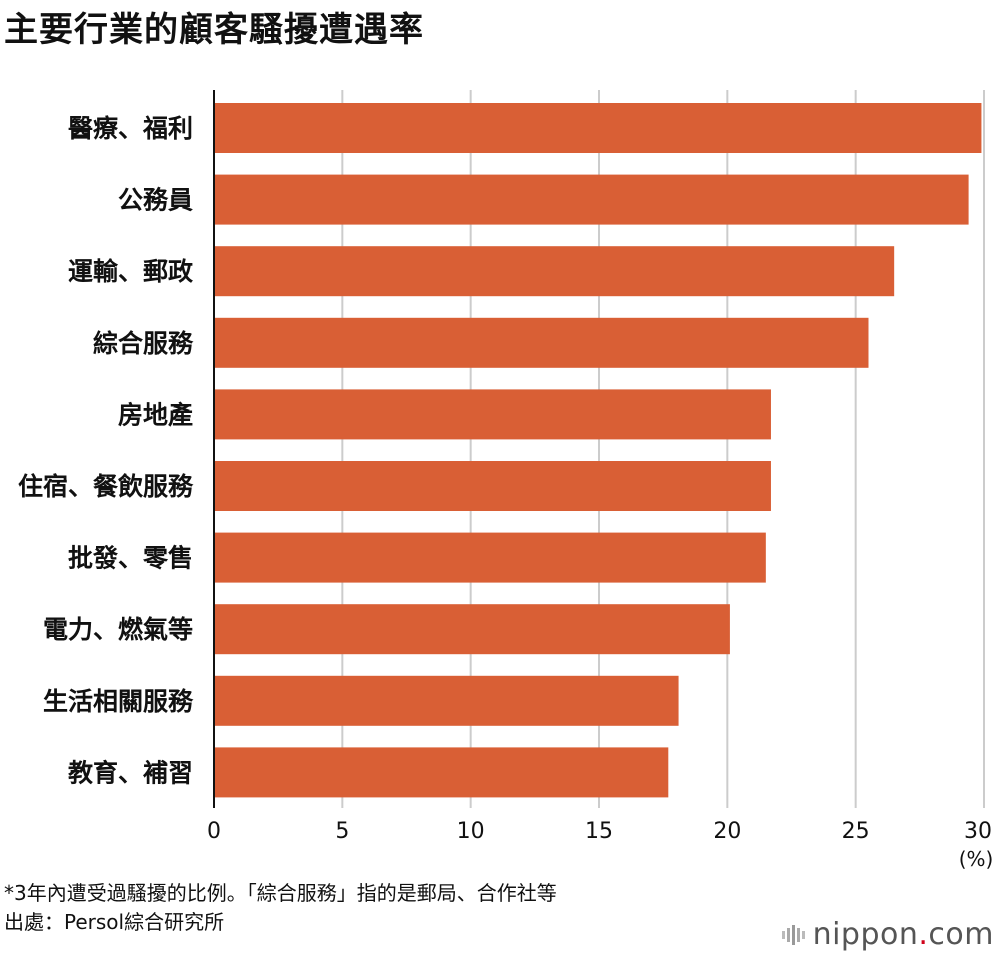 This screenshot has width=1000, height=964. I want to click on category-label: 教育、補習, so click(130, 772).